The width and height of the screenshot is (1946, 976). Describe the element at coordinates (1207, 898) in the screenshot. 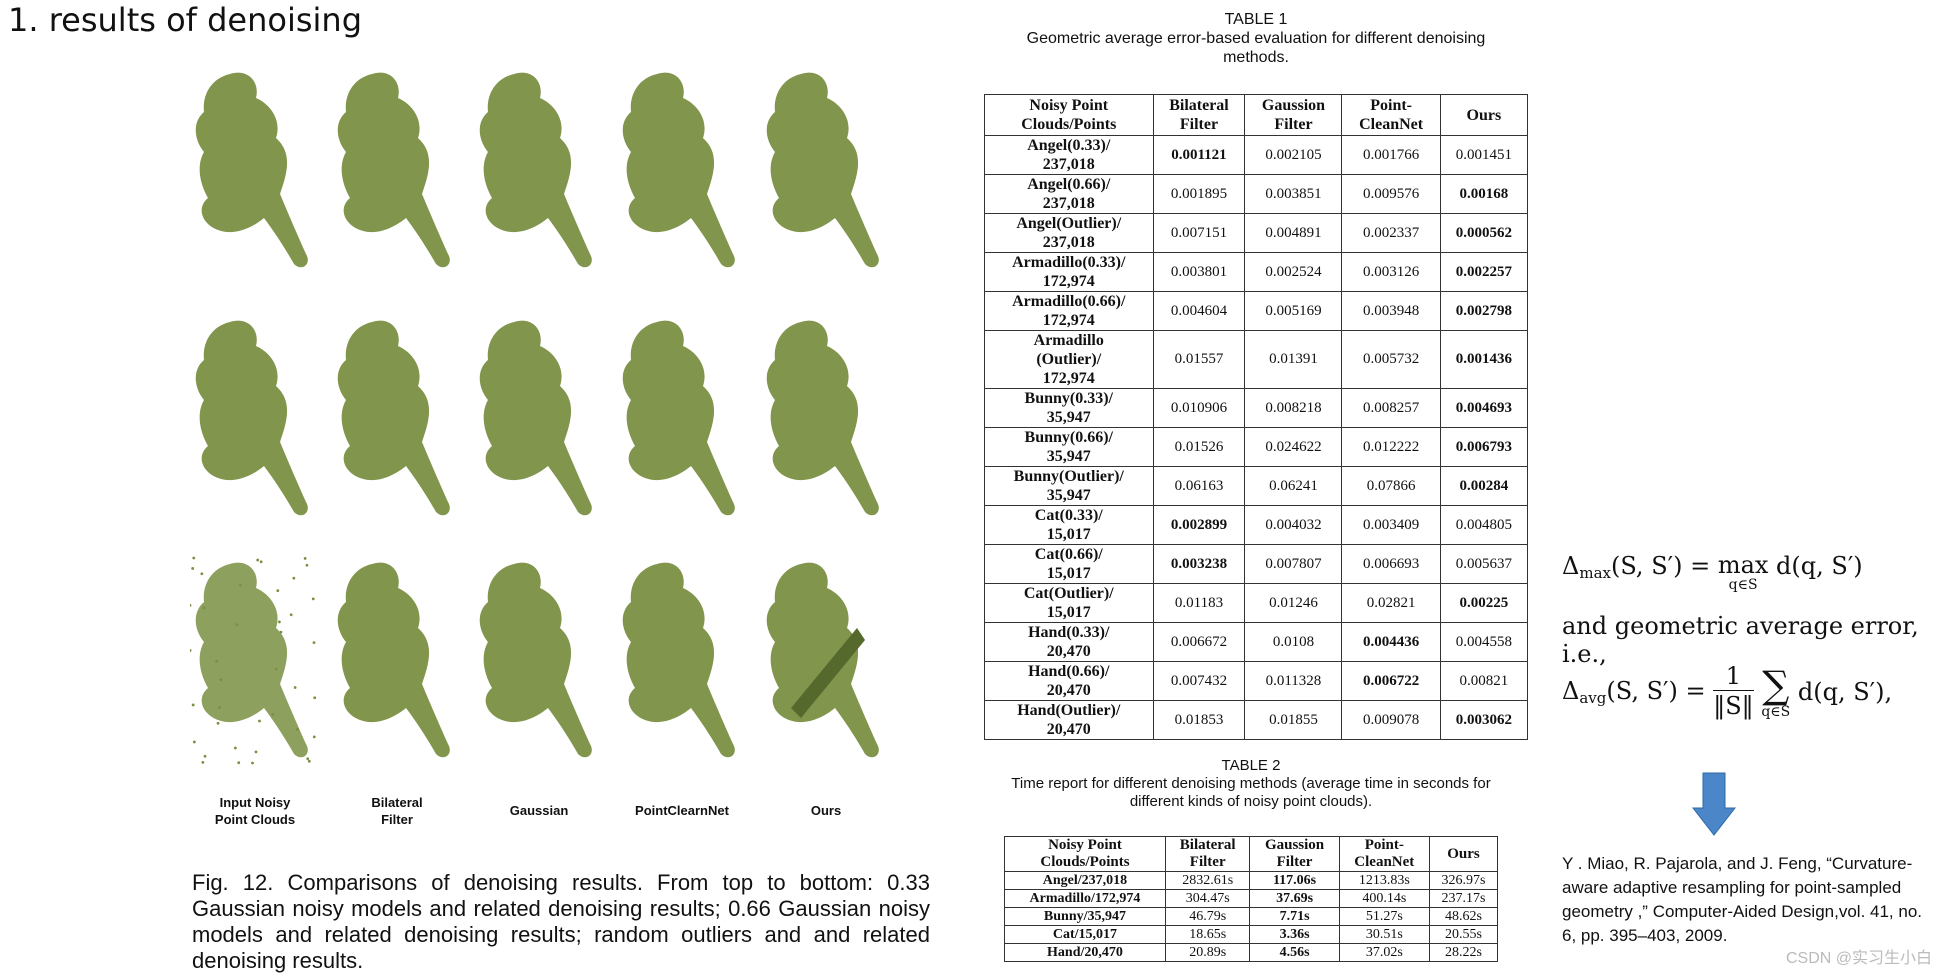

I see `table-cell: 304.47s` at that location.